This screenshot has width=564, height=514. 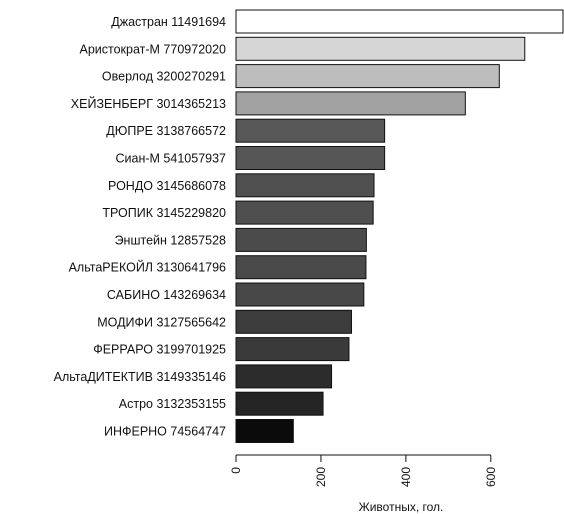 I want to click on category-label: ДЮПРЕ 3138766572, so click(x=166, y=131).